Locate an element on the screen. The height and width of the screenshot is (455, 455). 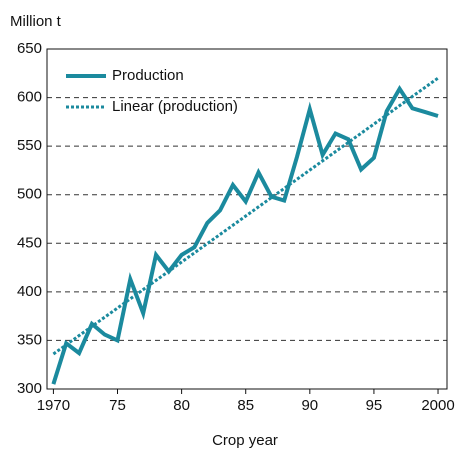
x-tick-label: 85 is located at coordinates (245, 405).